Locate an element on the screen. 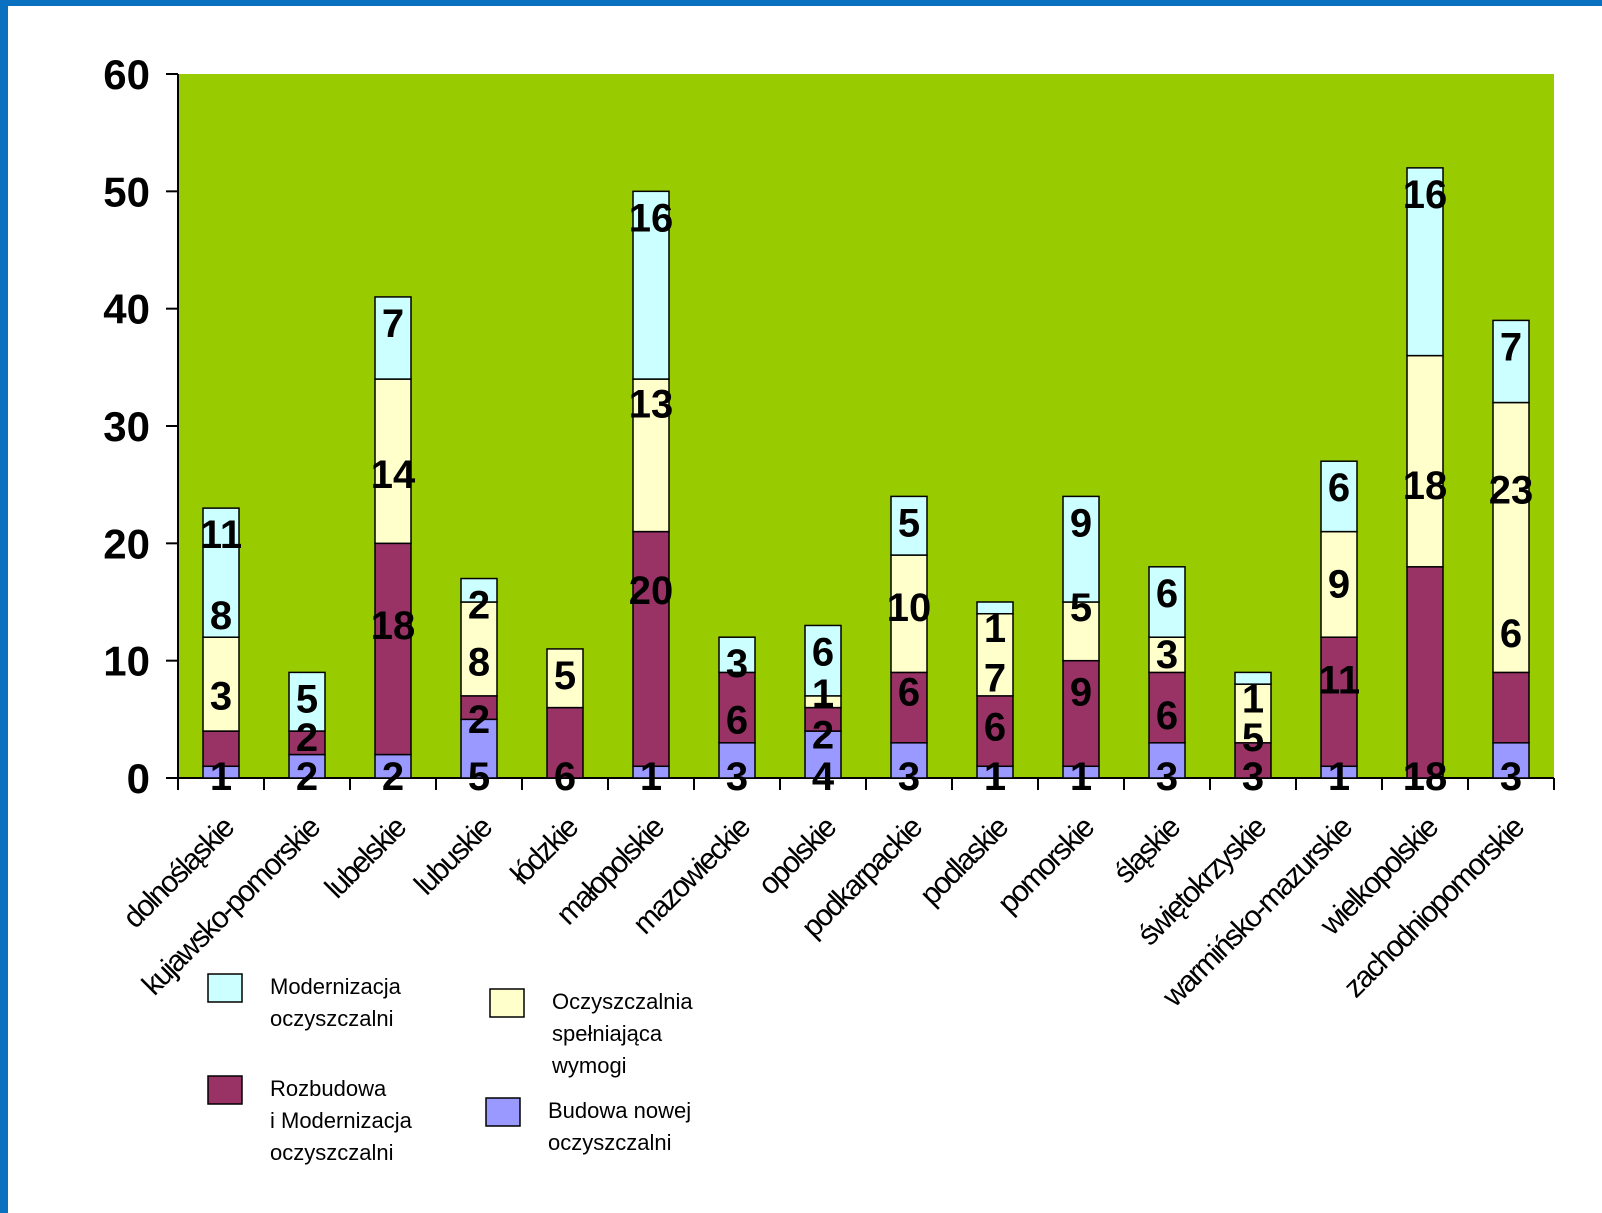 This screenshot has width=1602, height=1213. y-tick-label: 20 is located at coordinates (126, 543).